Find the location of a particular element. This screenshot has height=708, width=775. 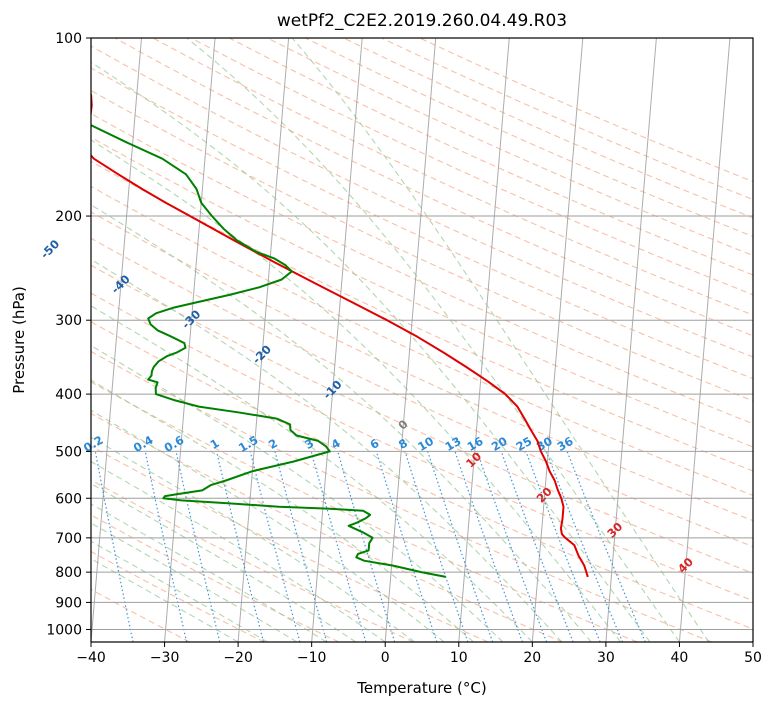

x-tick-label: 10 is located at coordinates (459, 658).